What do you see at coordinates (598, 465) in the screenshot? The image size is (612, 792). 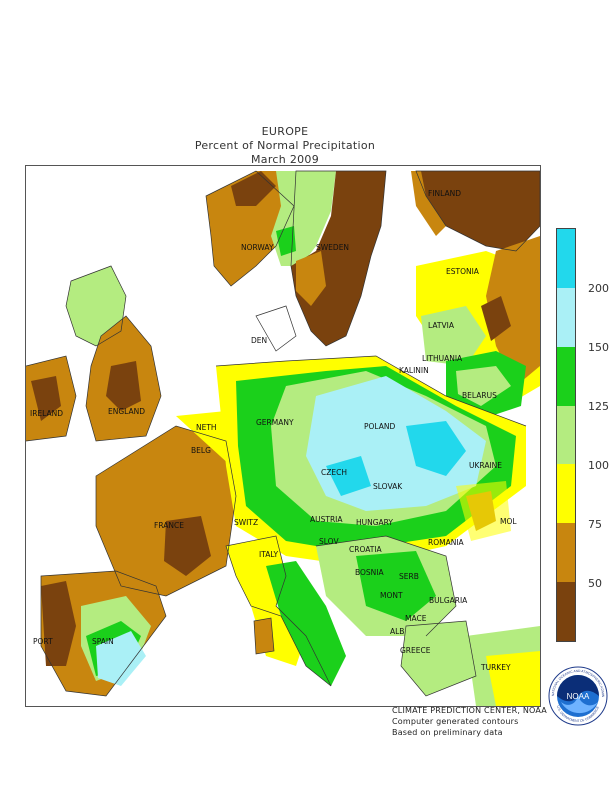 I see `legend-tick-100: 100` at bounding box center [598, 465].